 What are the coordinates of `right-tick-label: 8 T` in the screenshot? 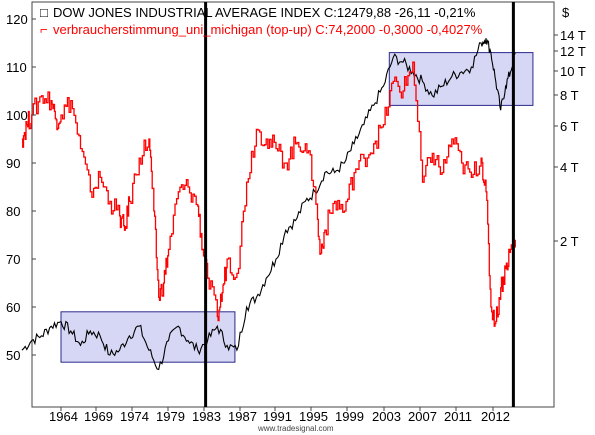 It's located at (569, 95).